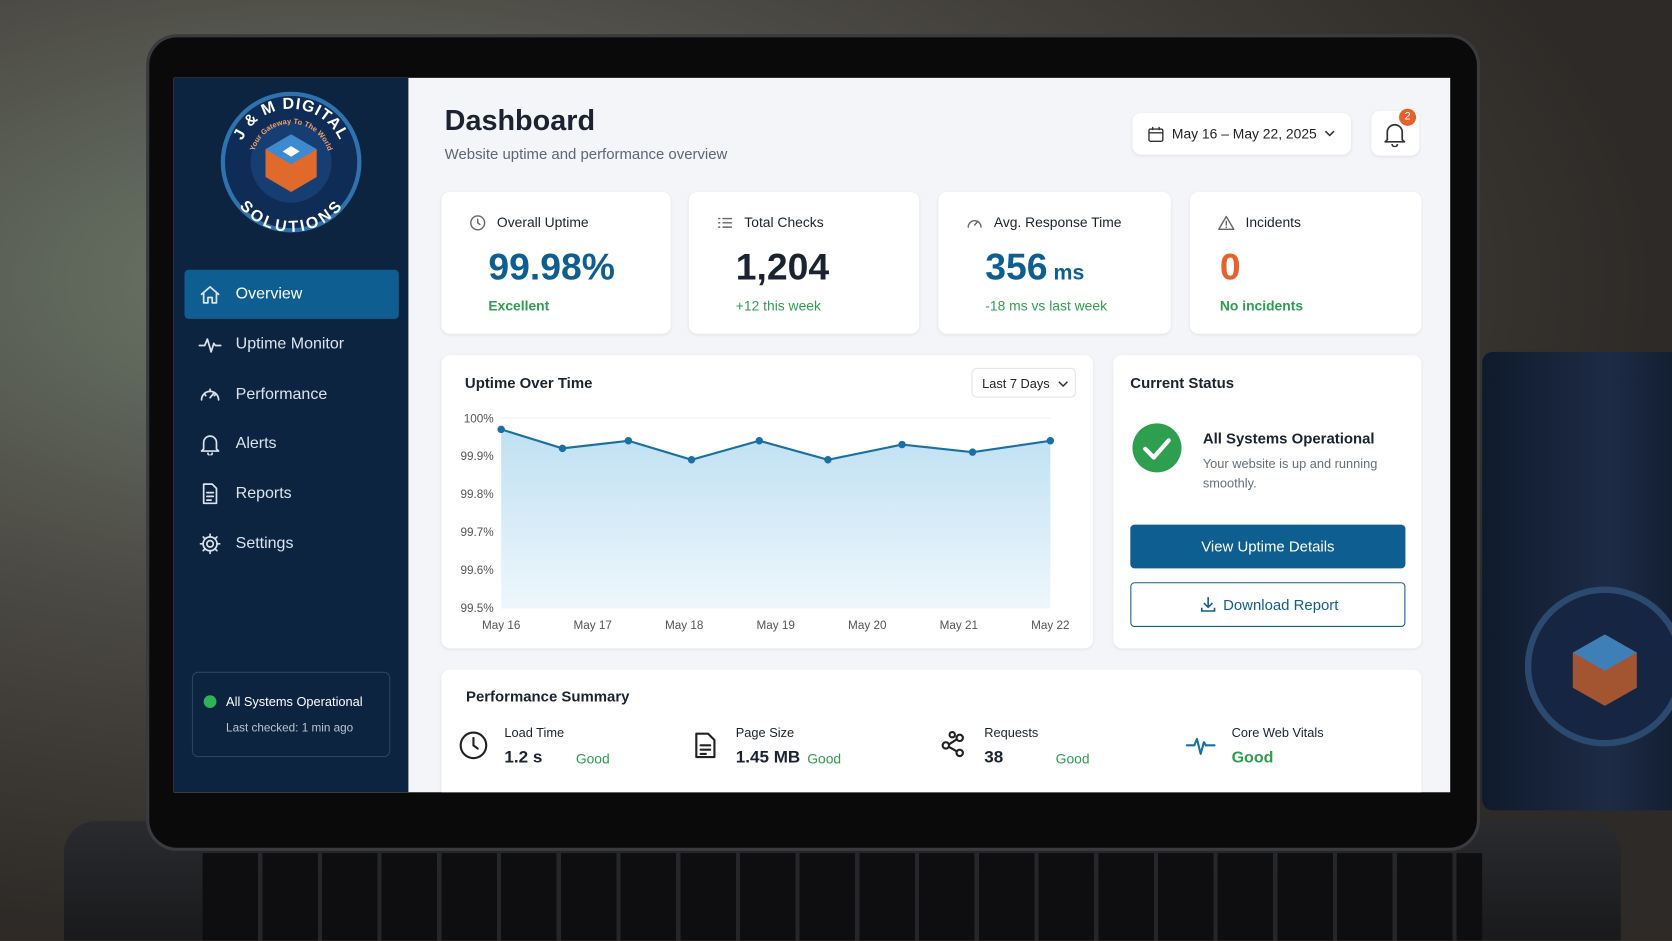  What do you see at coordinates (1016, 267) in the screenshot?
I see `kpi-value: 356` at bounding box center [1016, 267].